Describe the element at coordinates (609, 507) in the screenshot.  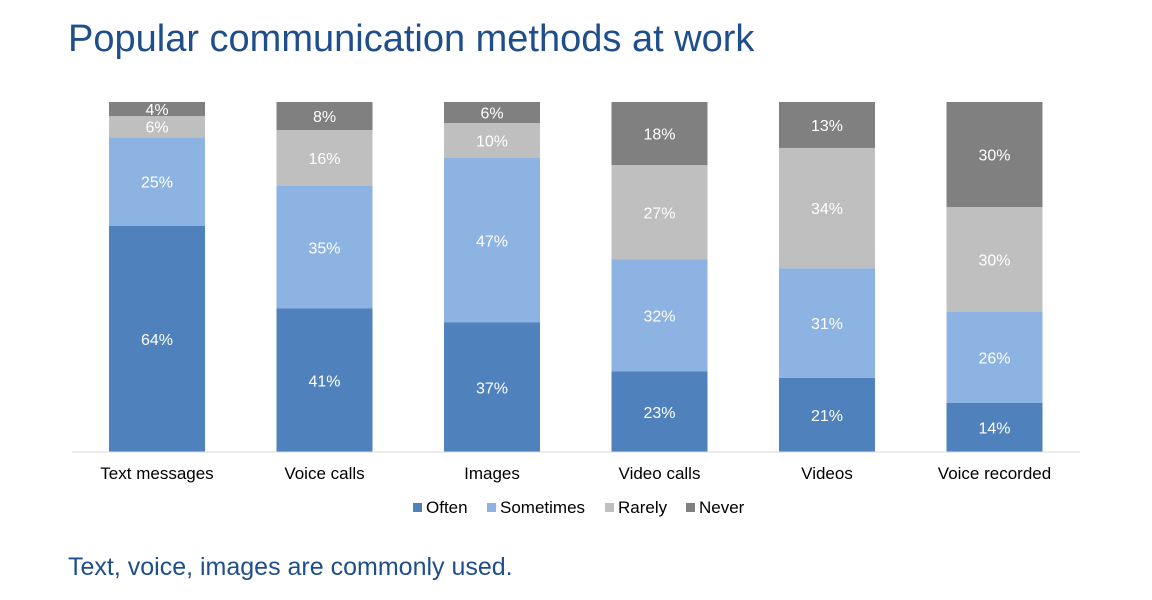
I see `legend-swatch-rarely` at that location.